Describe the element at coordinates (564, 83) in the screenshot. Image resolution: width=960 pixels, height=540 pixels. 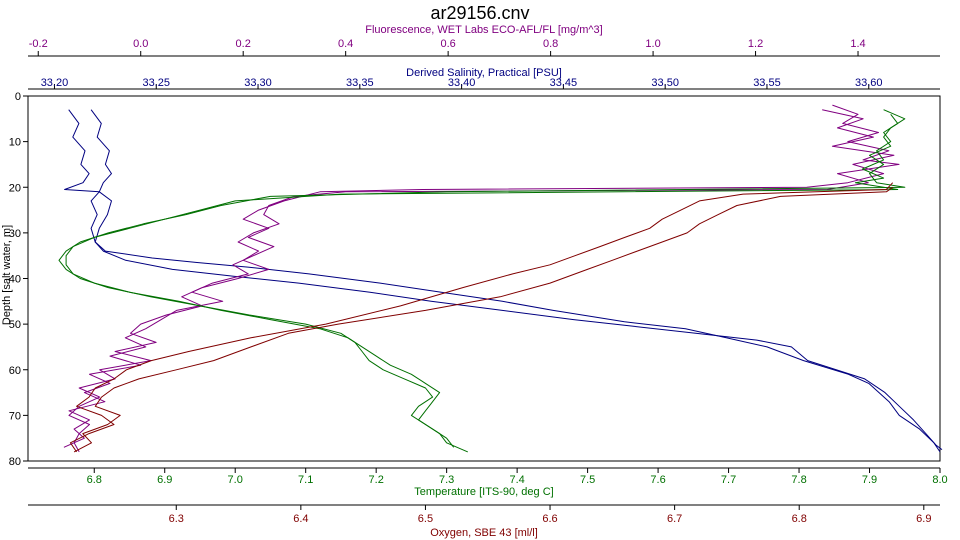
I see `salinity-tick-label: 33.45` at that location.